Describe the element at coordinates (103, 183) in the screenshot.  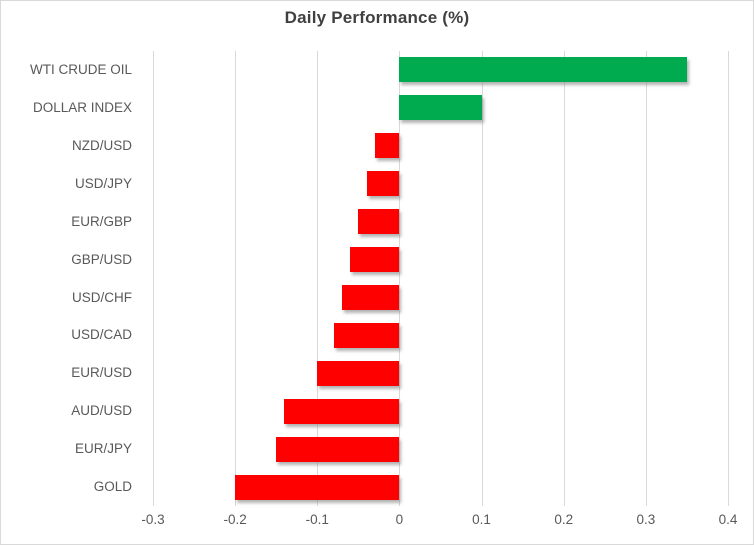
I see `category-label-usd-jpy: USD/JPY` at that location.